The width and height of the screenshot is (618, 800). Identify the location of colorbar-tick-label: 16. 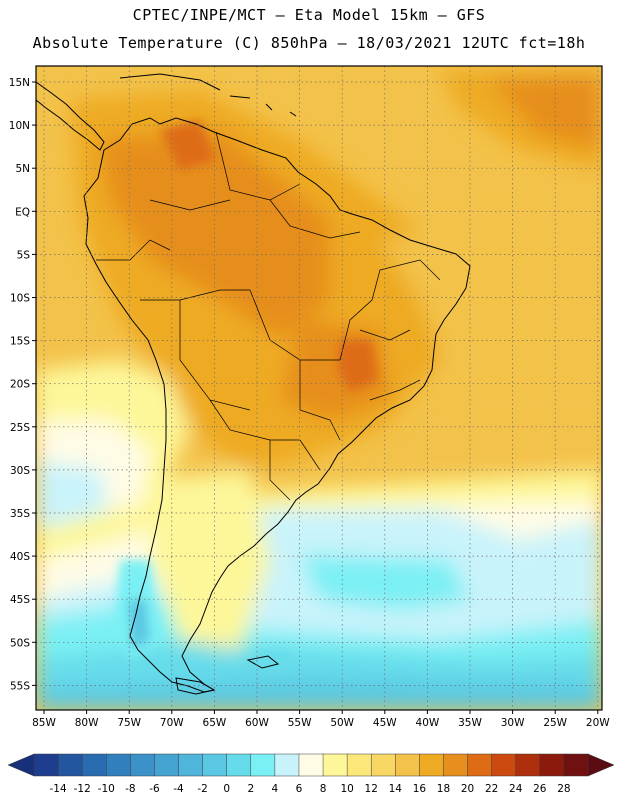
(420, 789).